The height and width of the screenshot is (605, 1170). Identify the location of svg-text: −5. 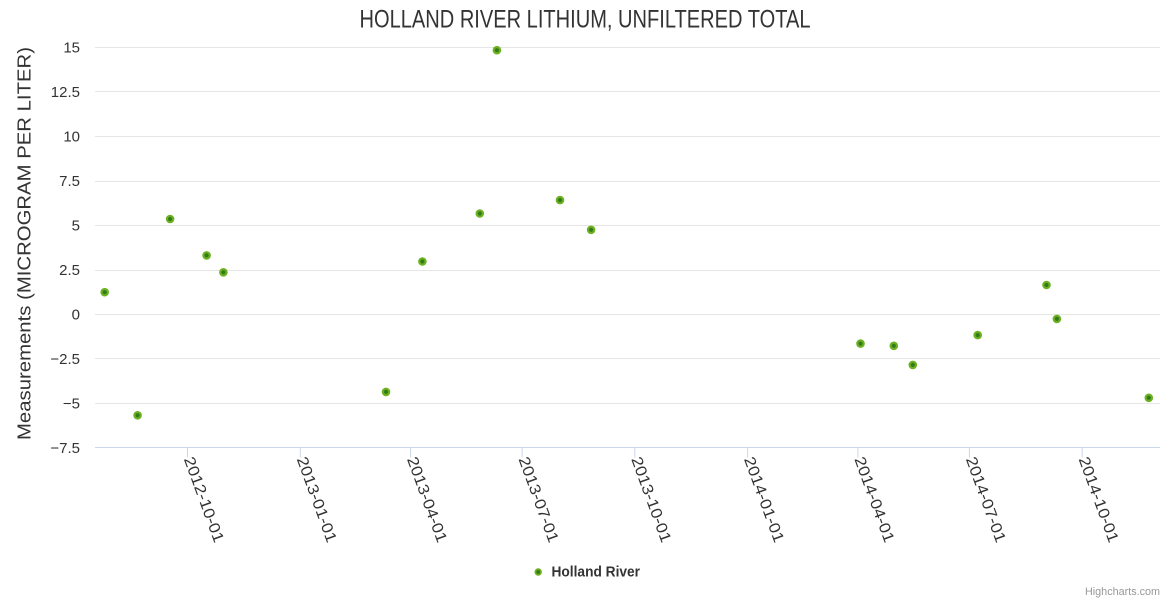
(71, 404).